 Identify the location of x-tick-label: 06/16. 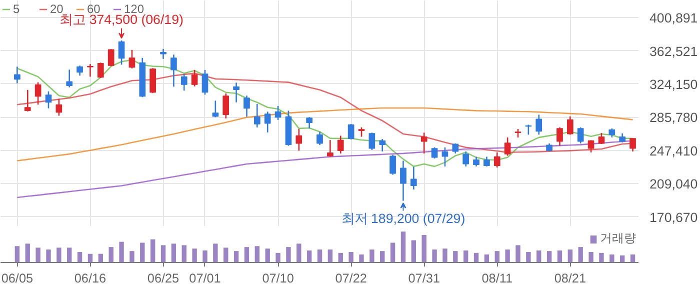
(90, 279).